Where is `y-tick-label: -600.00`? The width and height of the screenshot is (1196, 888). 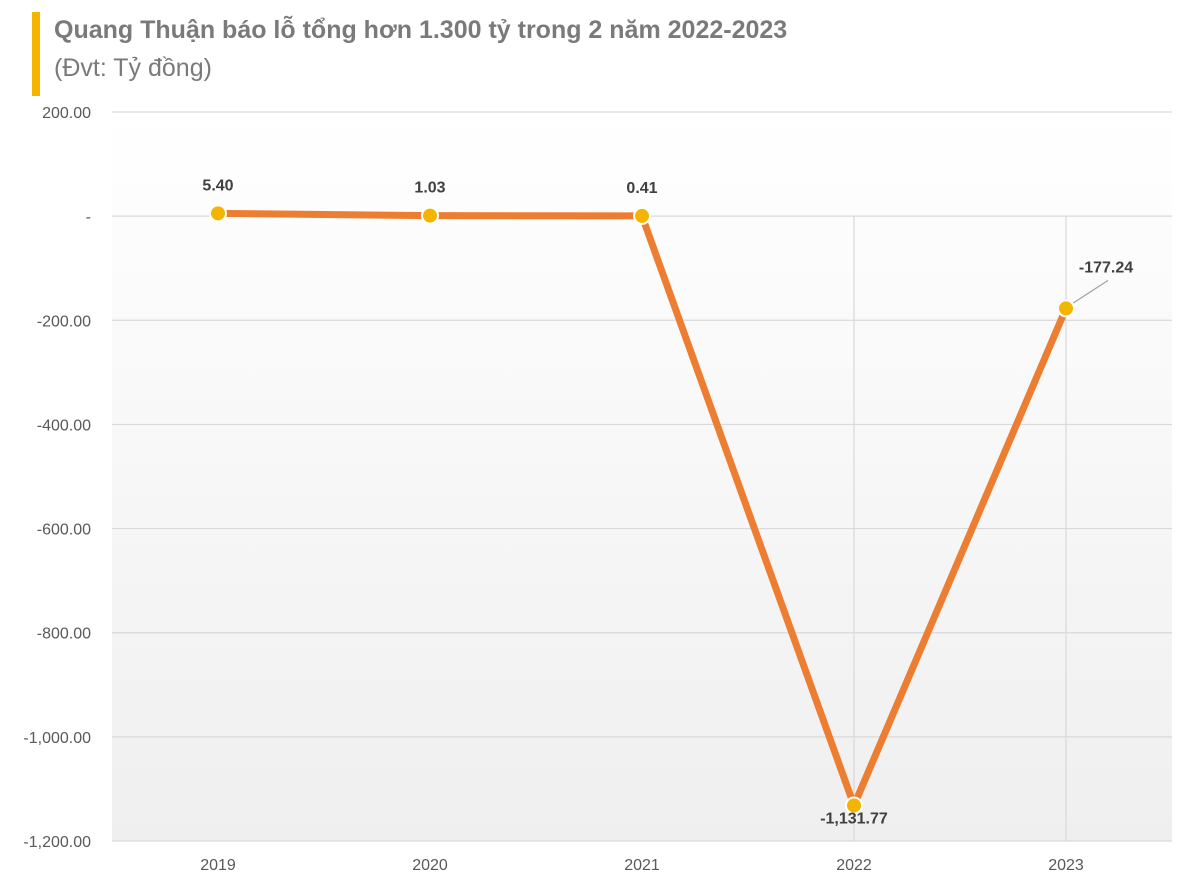 y-tick-label: -600.00 is located at coordinates (64, 530).